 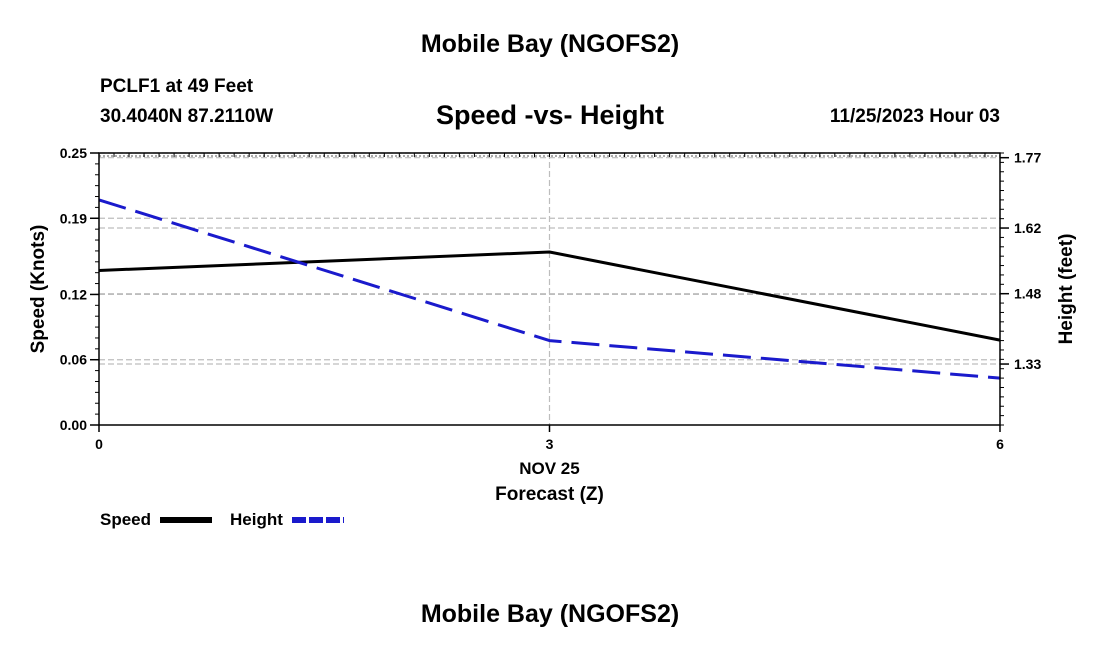 What do you see at coordinates (1066, 289) in the screenshot?
I see `y-axis-title-right: Height (feet)` at bounding box center [1066, 289].